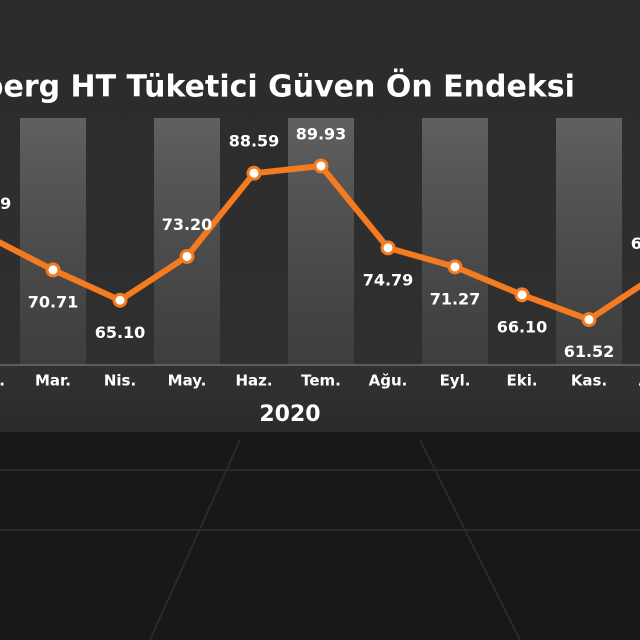  I want to click on x-tick-label: Şub., so click(2, 381).